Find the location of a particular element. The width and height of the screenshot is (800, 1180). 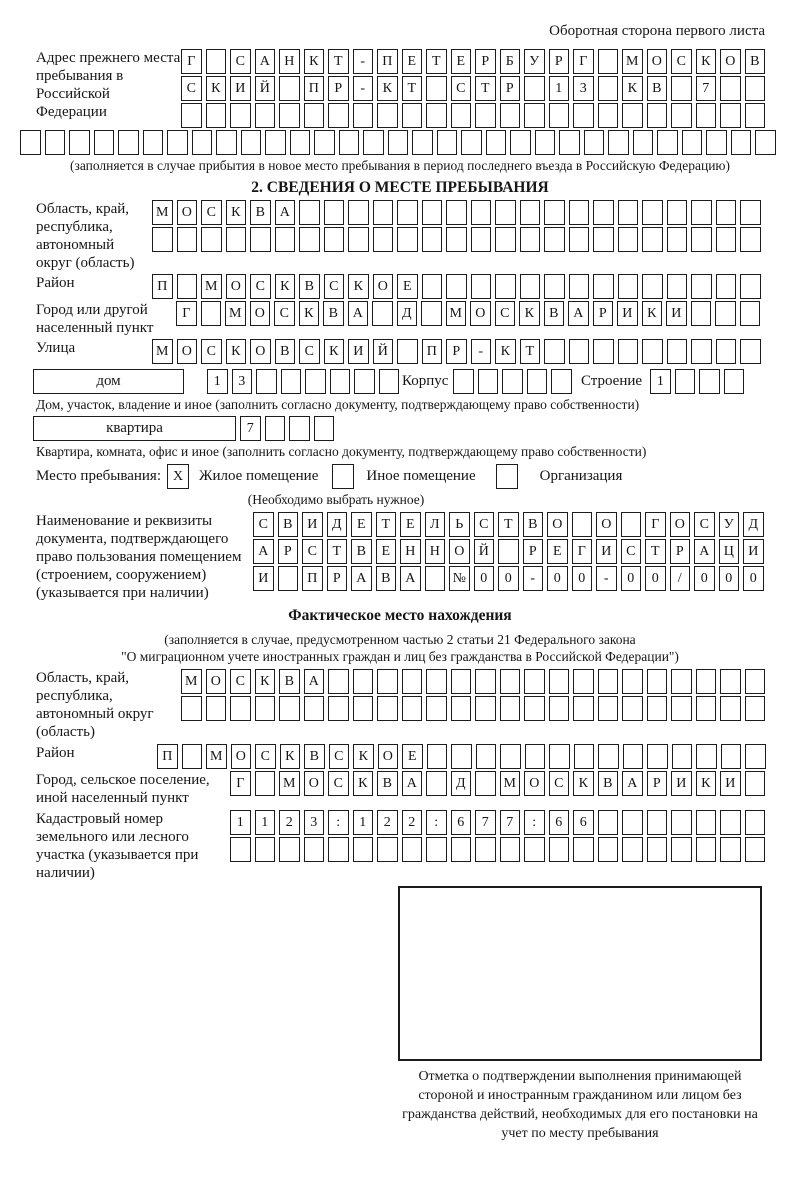

form-cell: Н is located at coordinates (434, 551).